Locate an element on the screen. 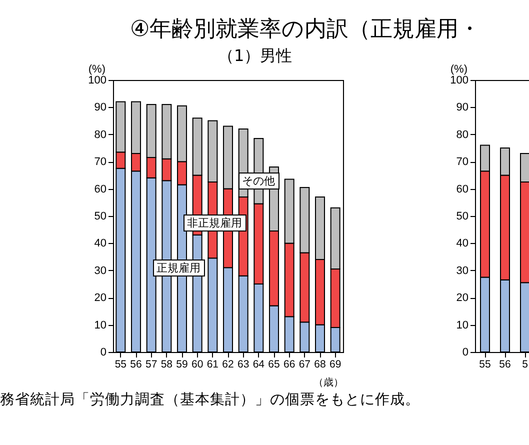 This screenshot has height=445, width=529. x-tick-label: 68 is located at coordinates (320, 364).